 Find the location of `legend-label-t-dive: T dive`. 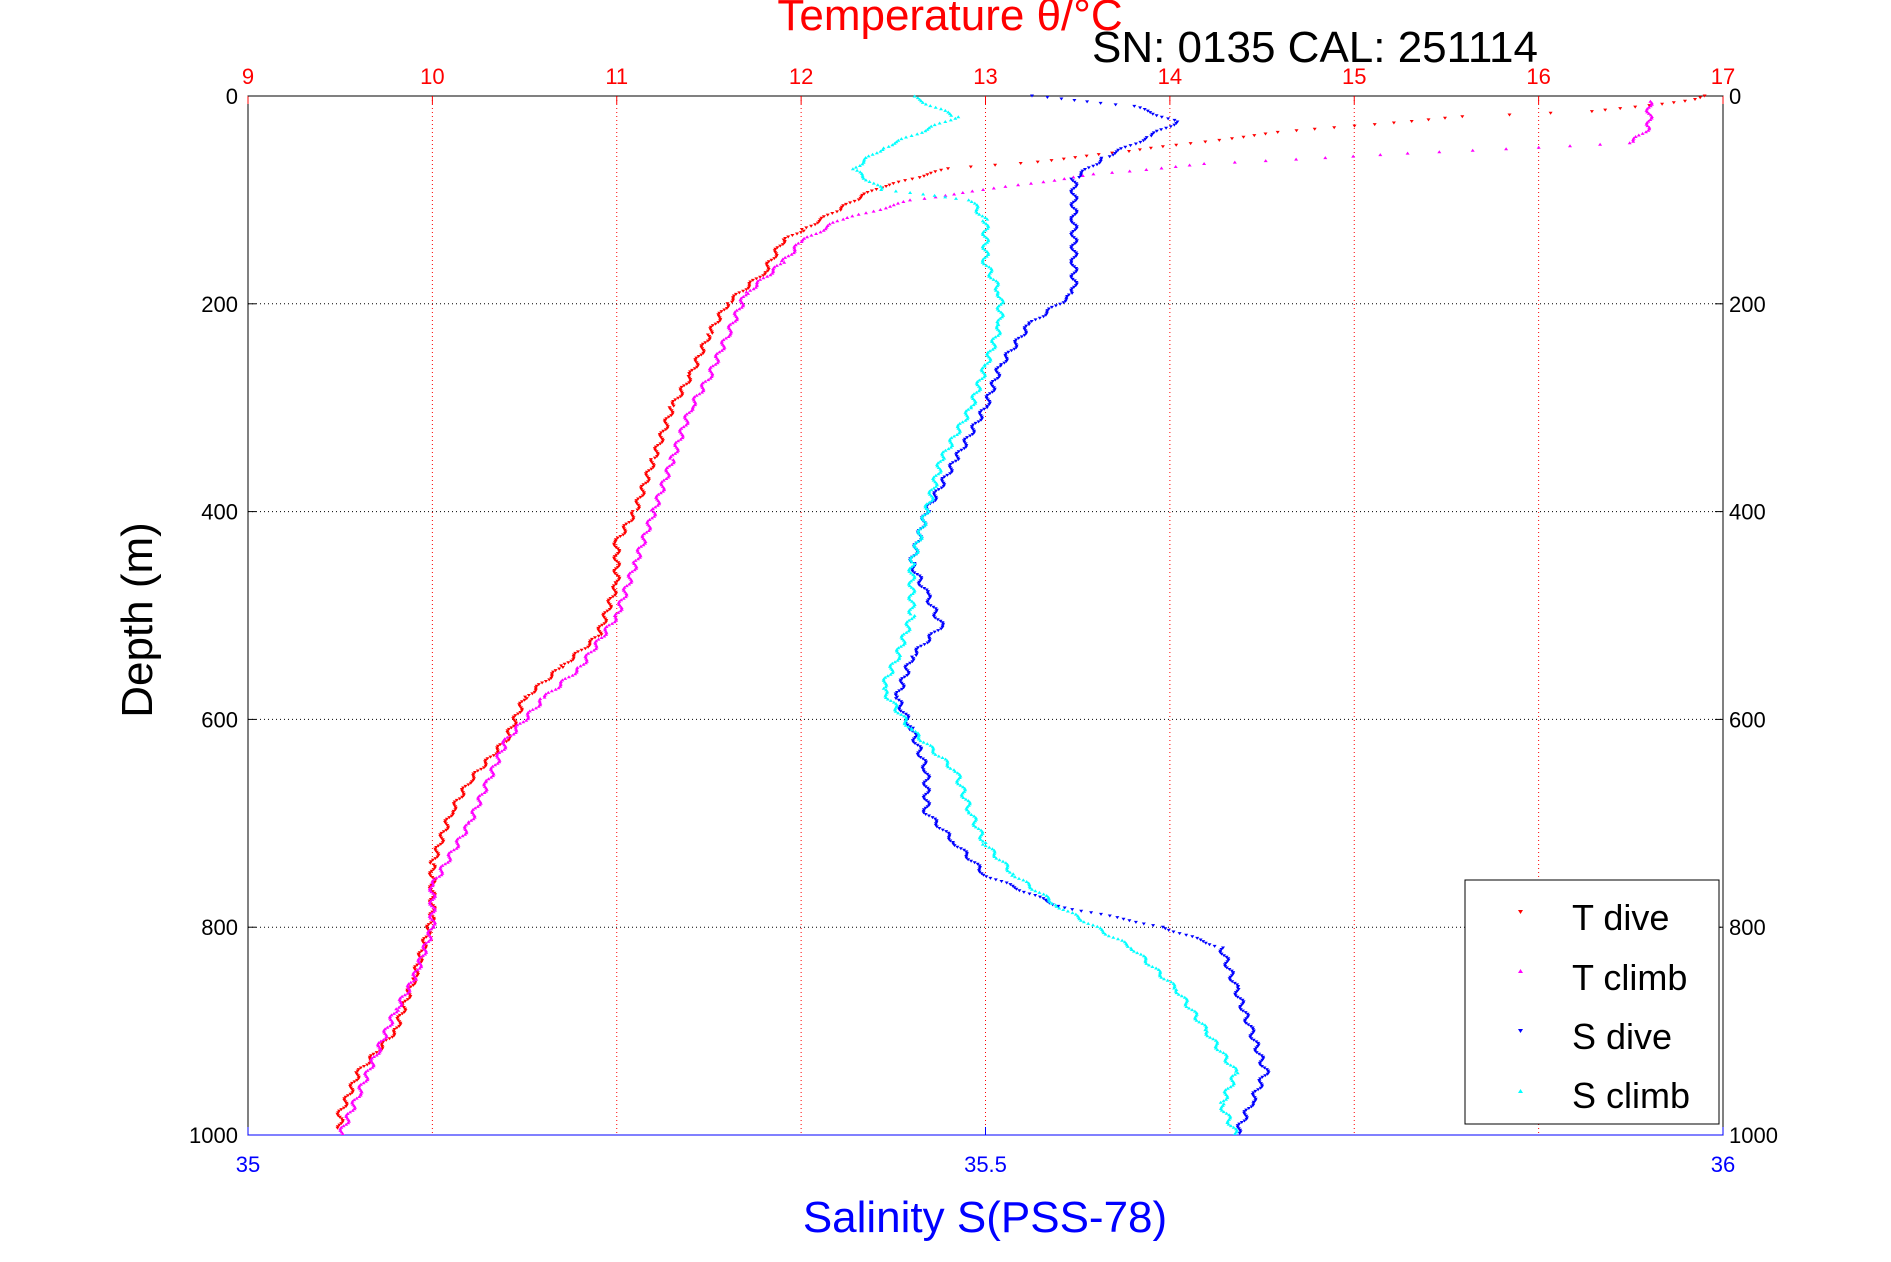

legend-label-t-dive: T dive is located at coordinates (1620, 917).